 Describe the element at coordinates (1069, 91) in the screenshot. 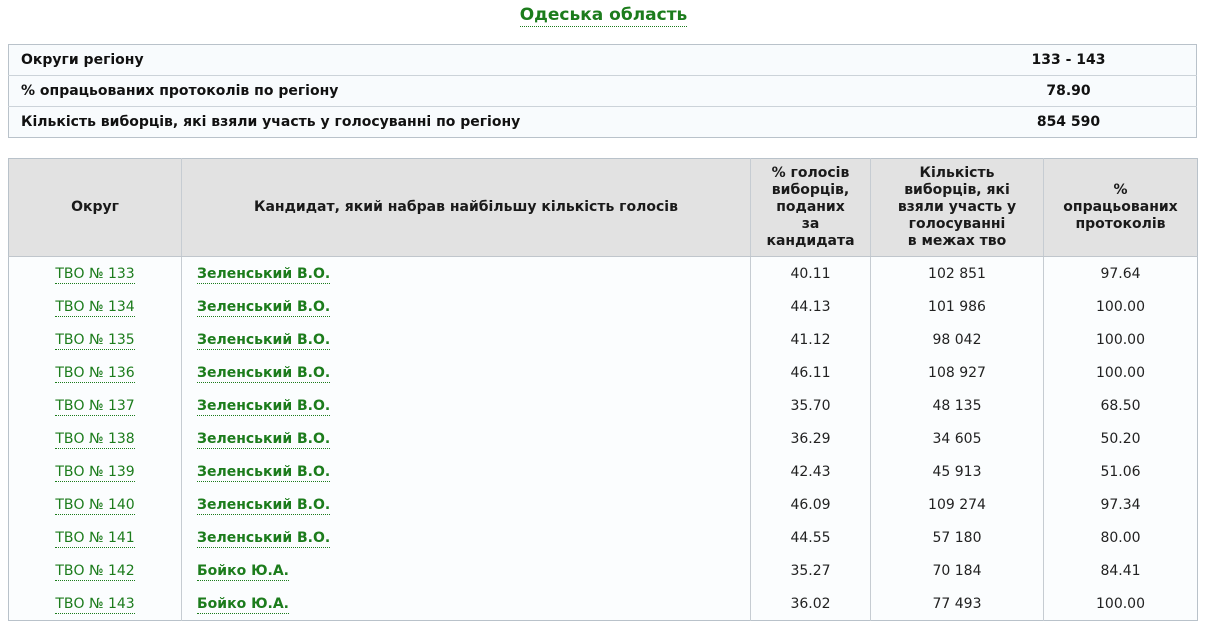

I see `summary-value: 78.90` at that location.